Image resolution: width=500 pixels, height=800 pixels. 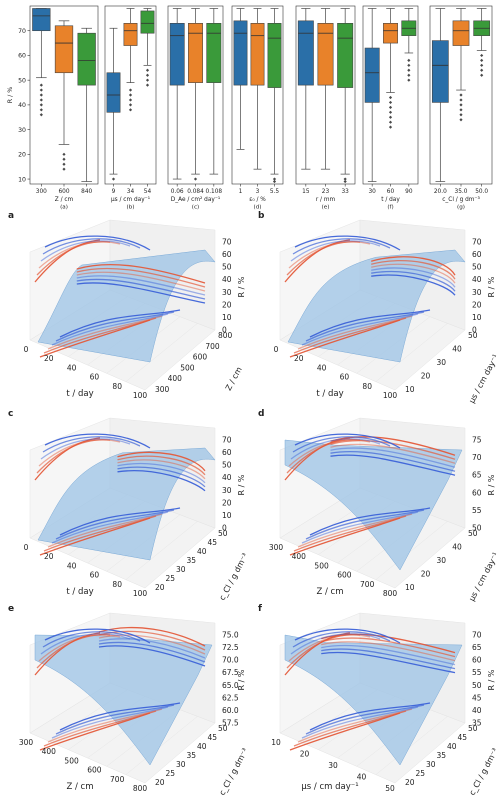 What do you see at coordinates (64, 208) in the screenshot?
I see `panel-sublabel: (a)` at bounding box center [64, 208].